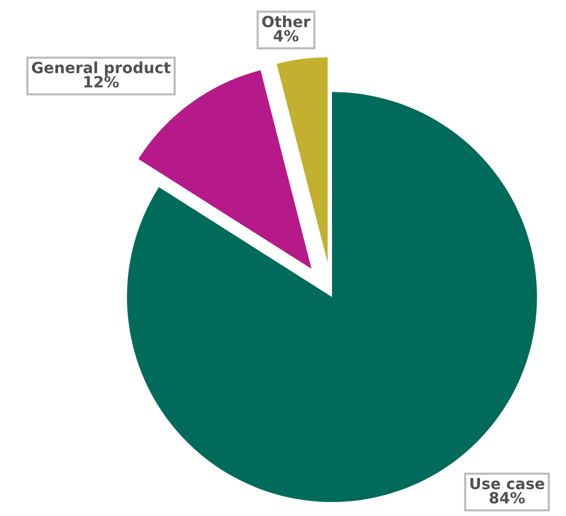 This screenshot has height=516, width=566. What do you see at coordinates (507, 498) in the screenshot?
I see `data-label: 84%` at bounding box center [507, 498].